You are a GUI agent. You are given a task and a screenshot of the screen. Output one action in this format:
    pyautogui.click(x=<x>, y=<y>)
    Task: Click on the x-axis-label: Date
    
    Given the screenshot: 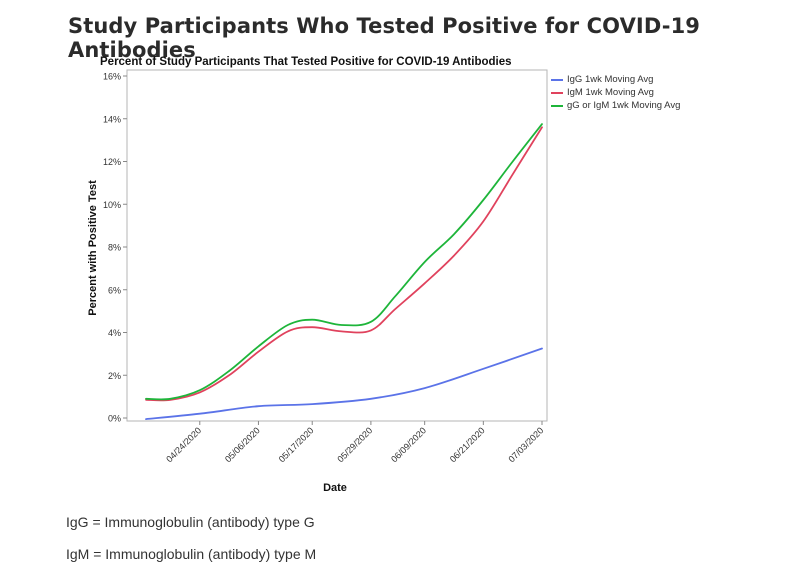 What is the action you would take?
    pyautogui.click(x=335, y=488)
    